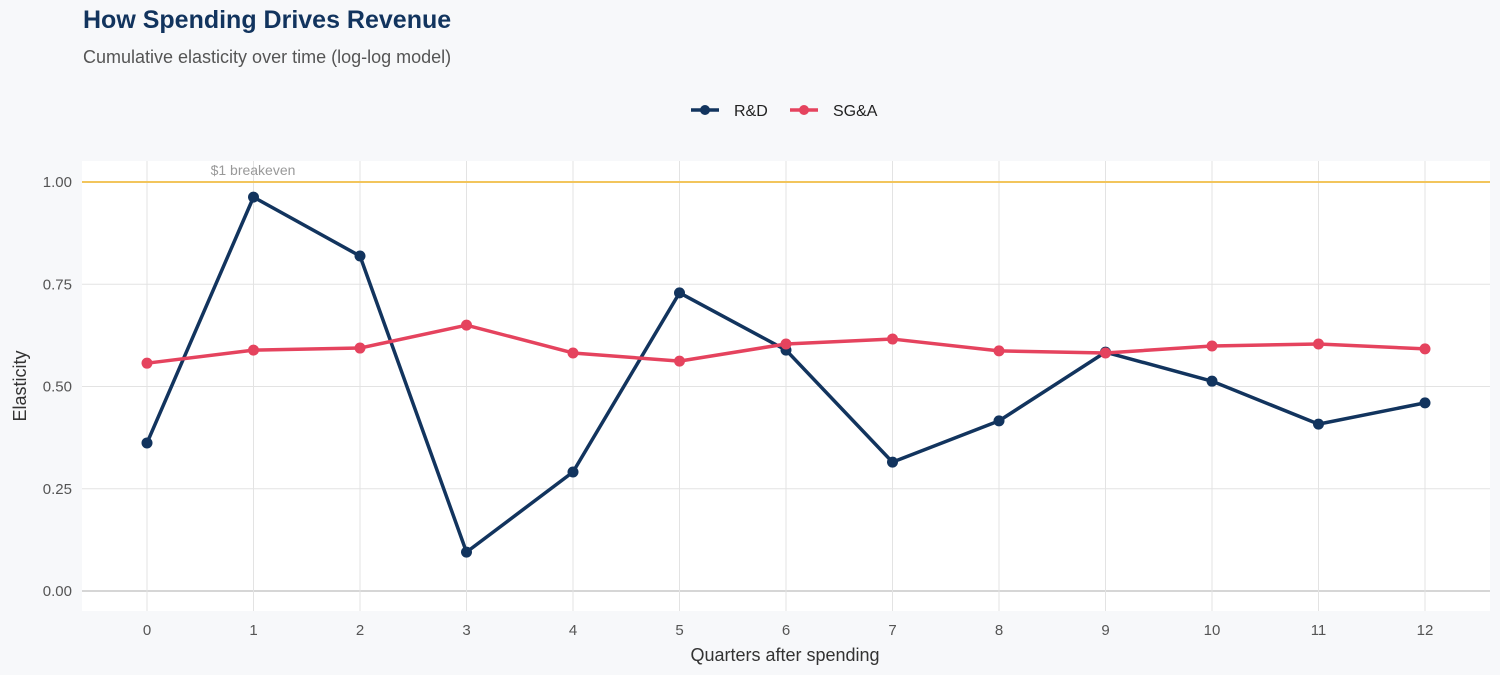 The width and height of the screenshot is (1500, 675). Describe the element at coordinates (147, 630) in the screenshot. I see `x-tick-label: 0` at that location.